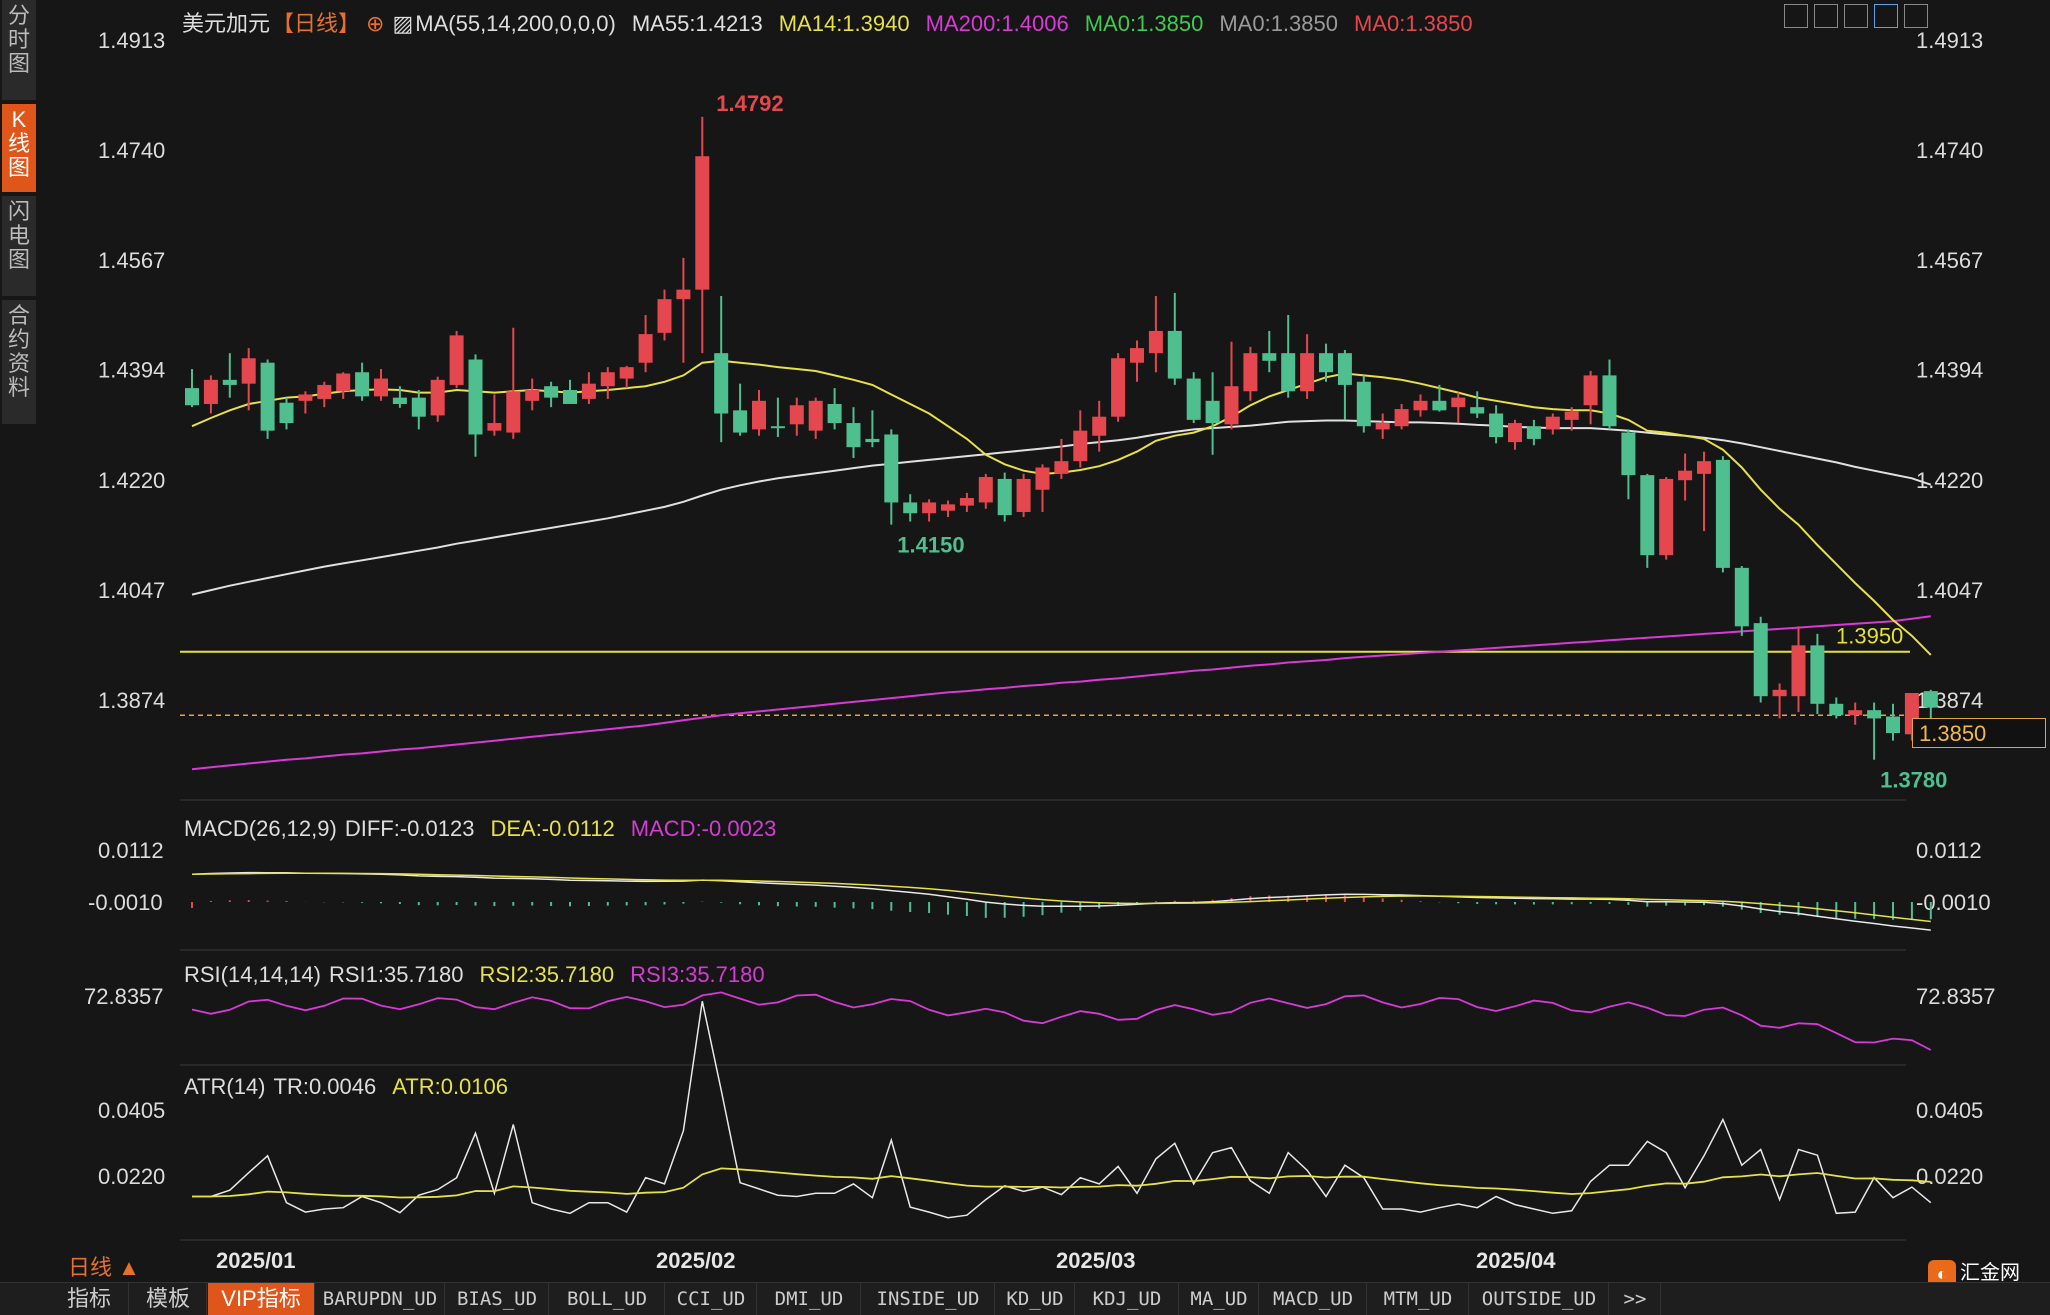 The image size is (2050, 1315). Describe the element at coordinates (1949, 480) in the screenshot. I see `price-axis-label-right: 1.4220` at that location.